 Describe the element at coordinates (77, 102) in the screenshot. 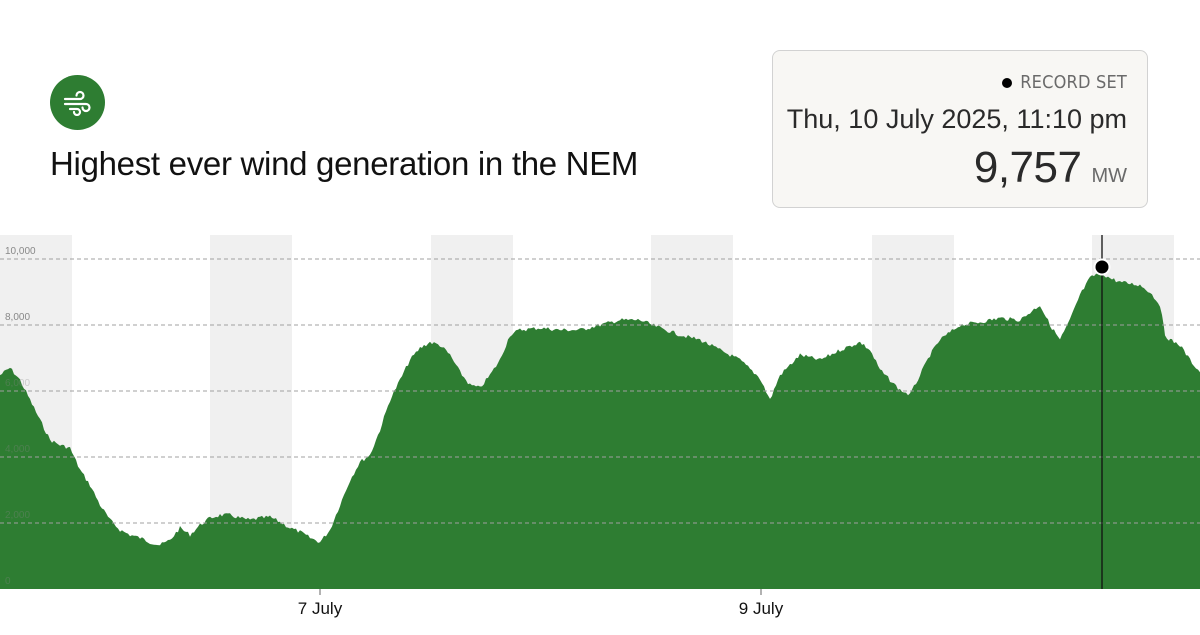

I see `wind-icon` at that location.